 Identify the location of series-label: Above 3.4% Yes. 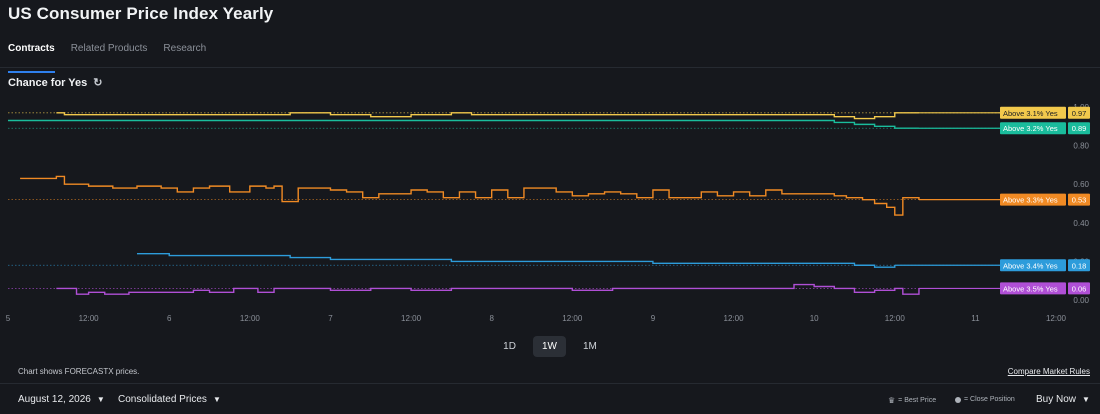
(1030, 265).